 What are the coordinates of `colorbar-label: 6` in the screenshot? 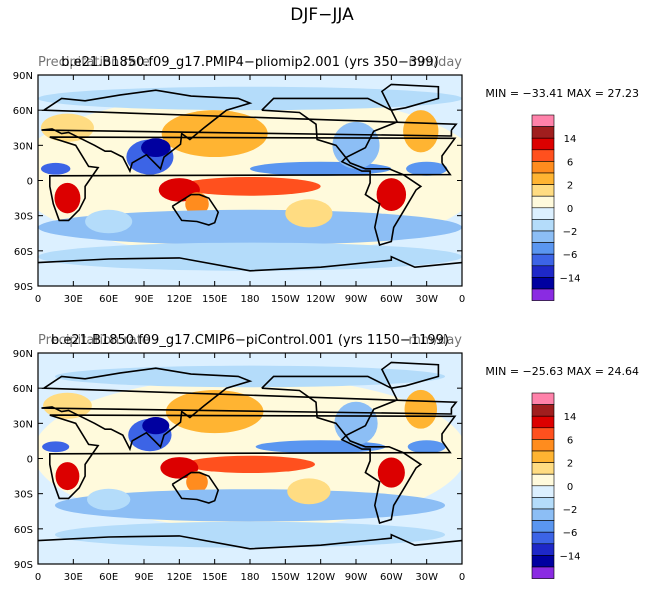 It's located at (570, 162).